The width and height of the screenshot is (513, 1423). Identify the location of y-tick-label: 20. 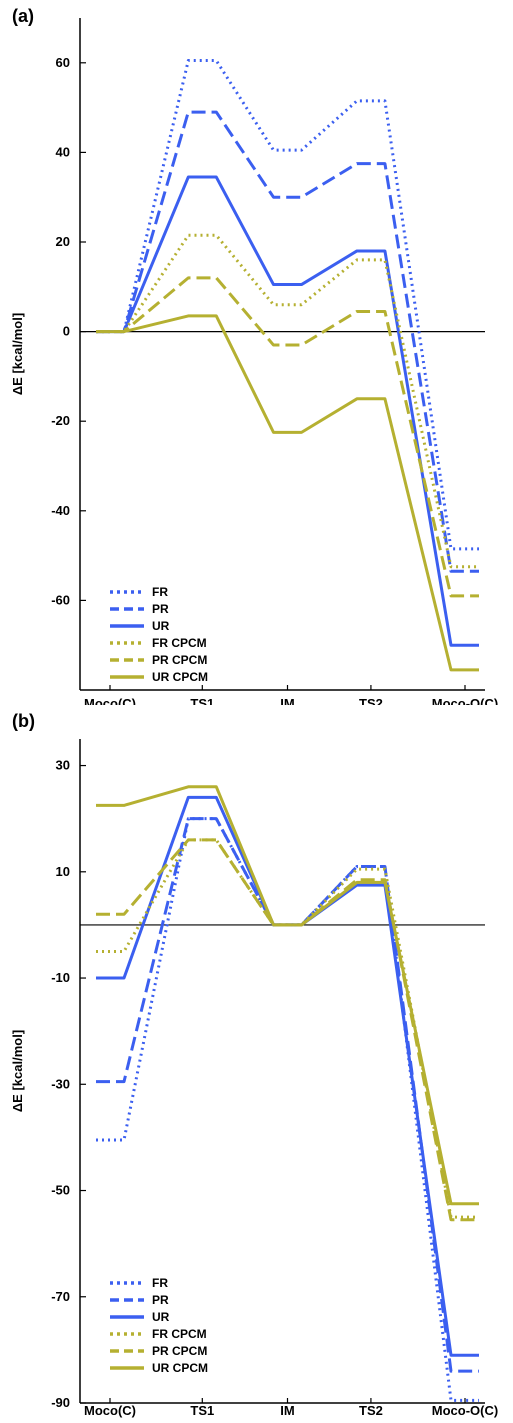
(63, 241).